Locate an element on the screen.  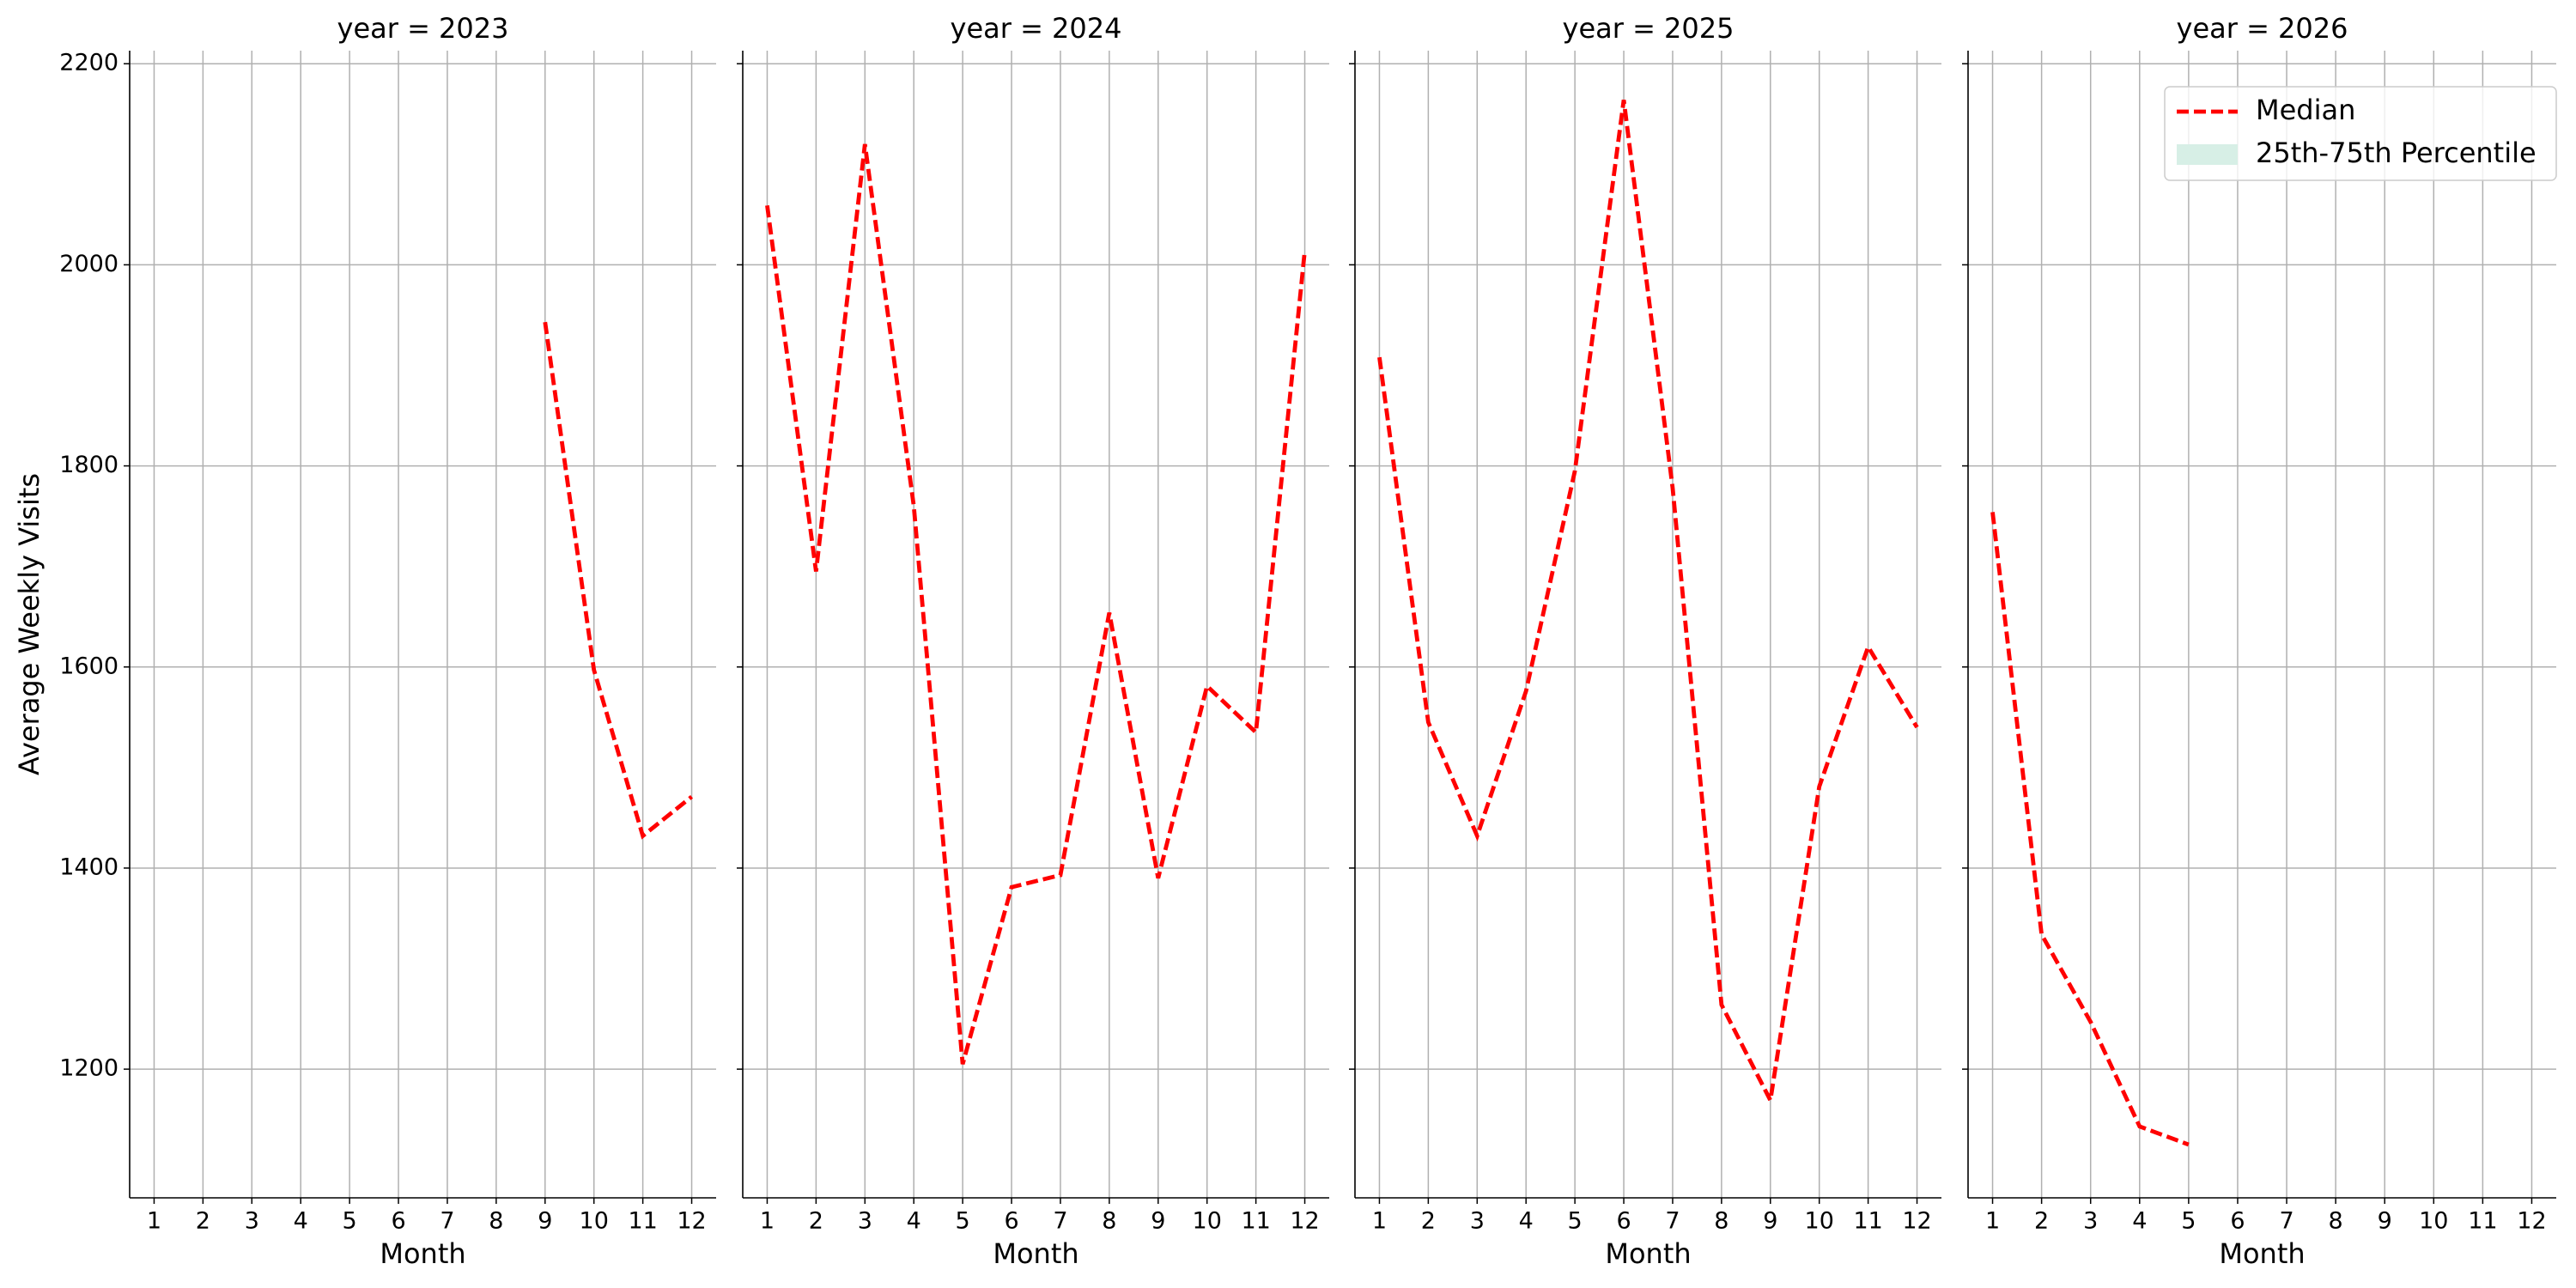
panel-title: year = 2024 is located at coordinates (1036, 28).